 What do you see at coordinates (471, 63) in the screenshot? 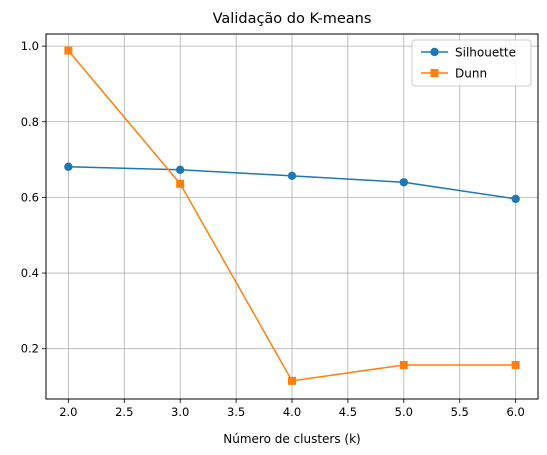
I see `legend: Silhouette Dunn` at bounding box center [471, 63].